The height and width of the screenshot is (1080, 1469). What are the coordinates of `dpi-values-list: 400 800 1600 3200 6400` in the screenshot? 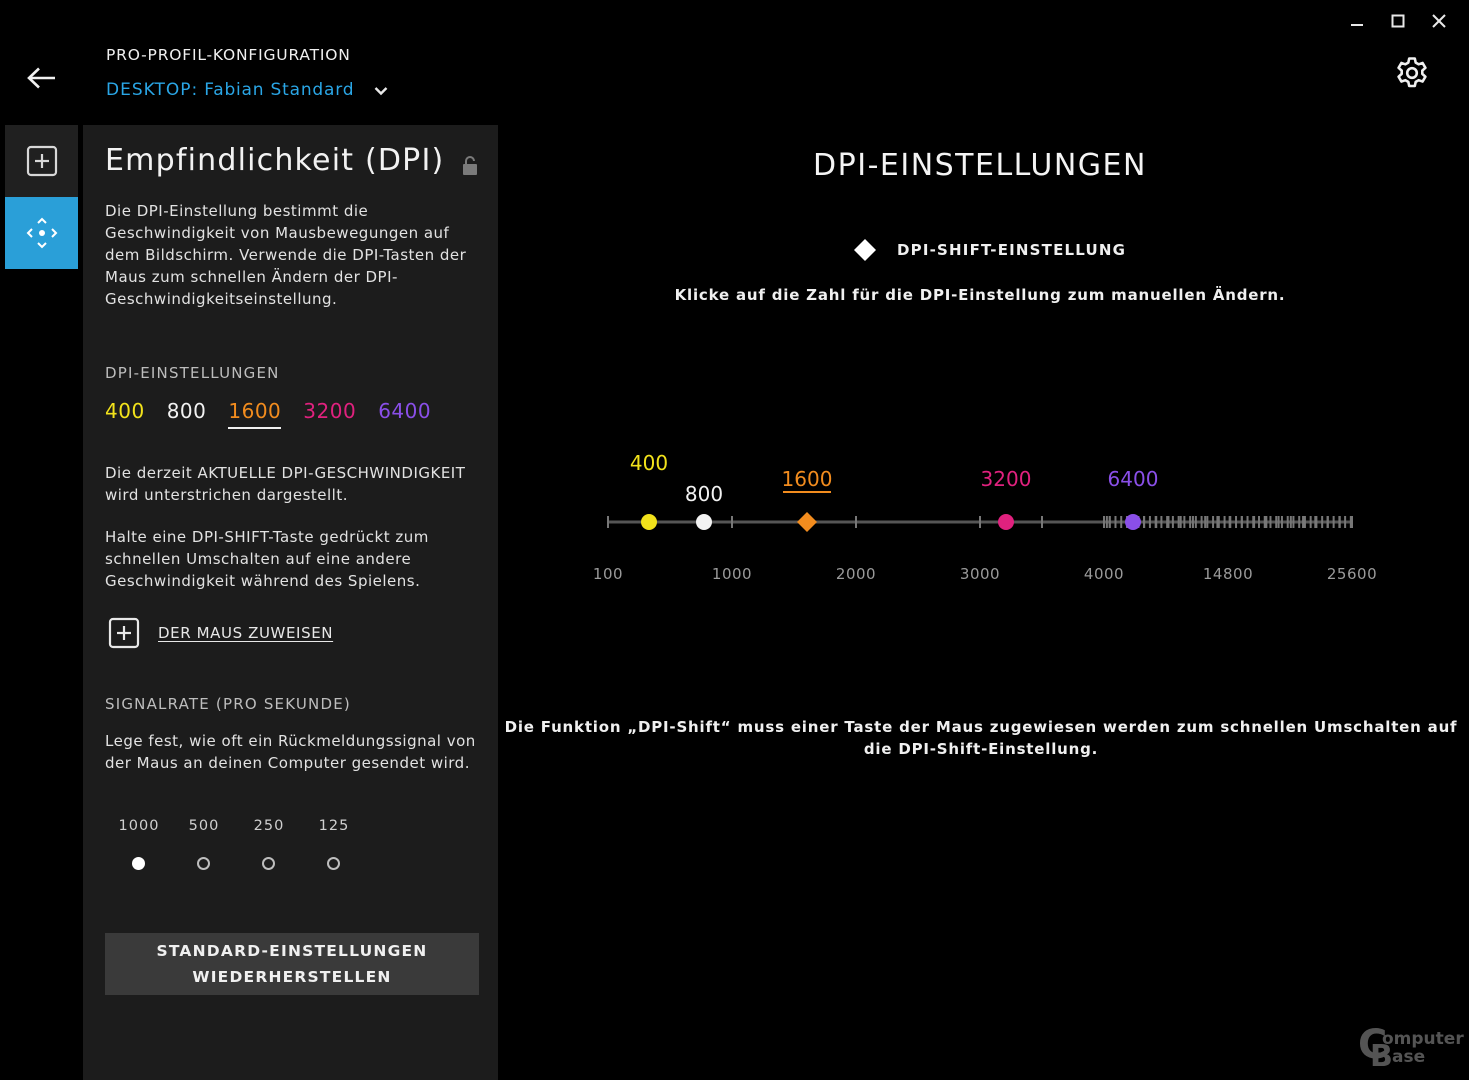 It's located at (268, 414).